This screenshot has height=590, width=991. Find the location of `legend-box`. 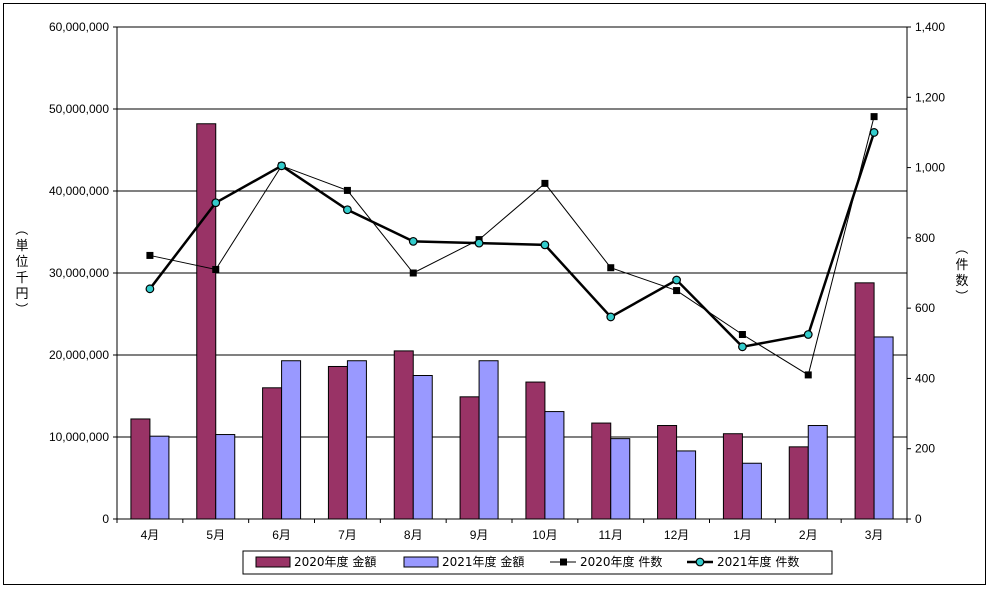

legend-box is located at coordinates (537, 562).